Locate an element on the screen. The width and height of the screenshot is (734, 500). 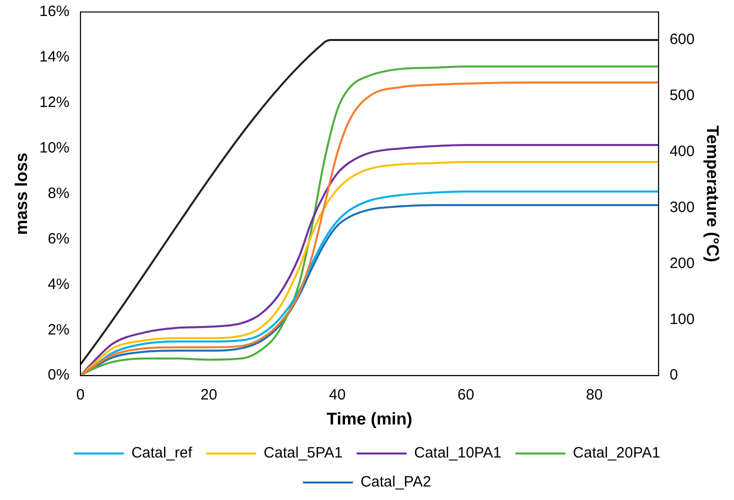
y2-tick-label: 100 is located at coordinates (682, 319).